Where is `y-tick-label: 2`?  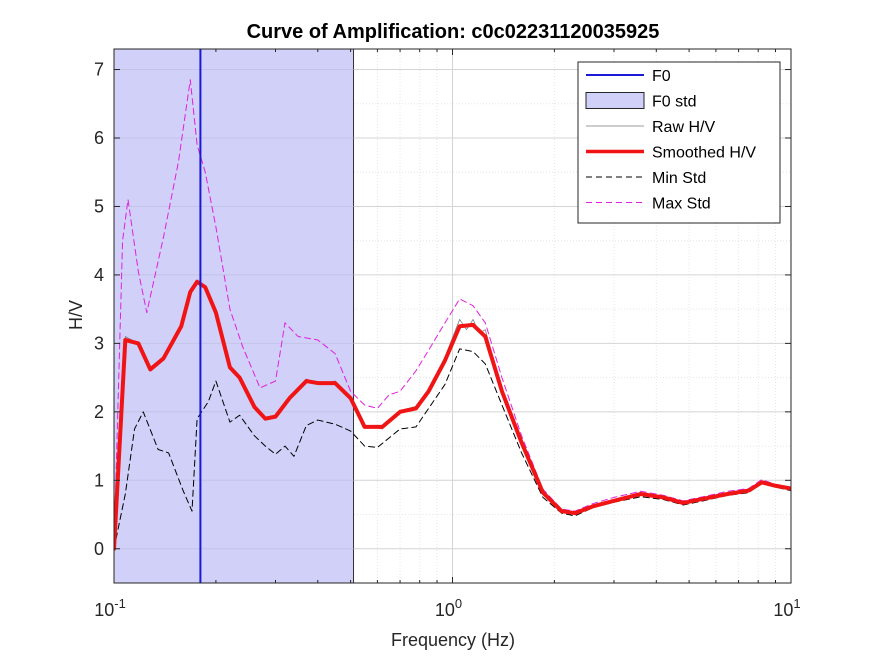
y-tick-label: 2 is located at coordinates (99, 412).